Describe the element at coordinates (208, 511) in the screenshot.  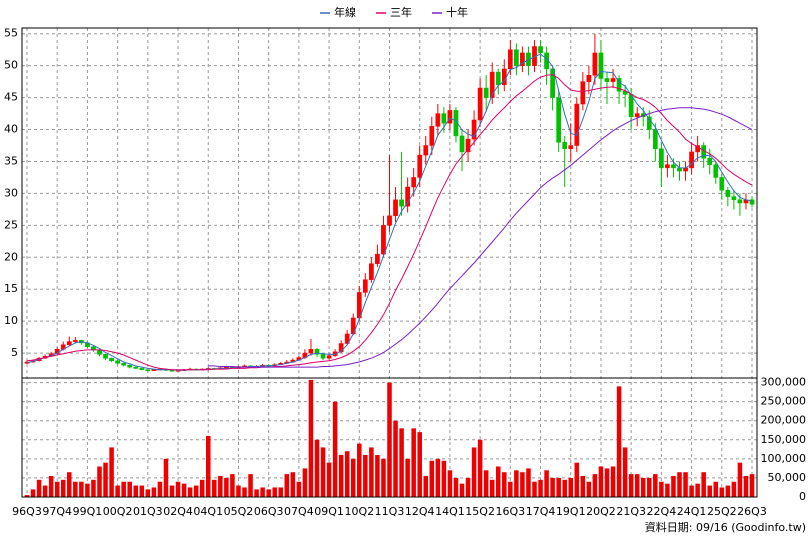
I see `x-tick-label: 04Q1` at that location.